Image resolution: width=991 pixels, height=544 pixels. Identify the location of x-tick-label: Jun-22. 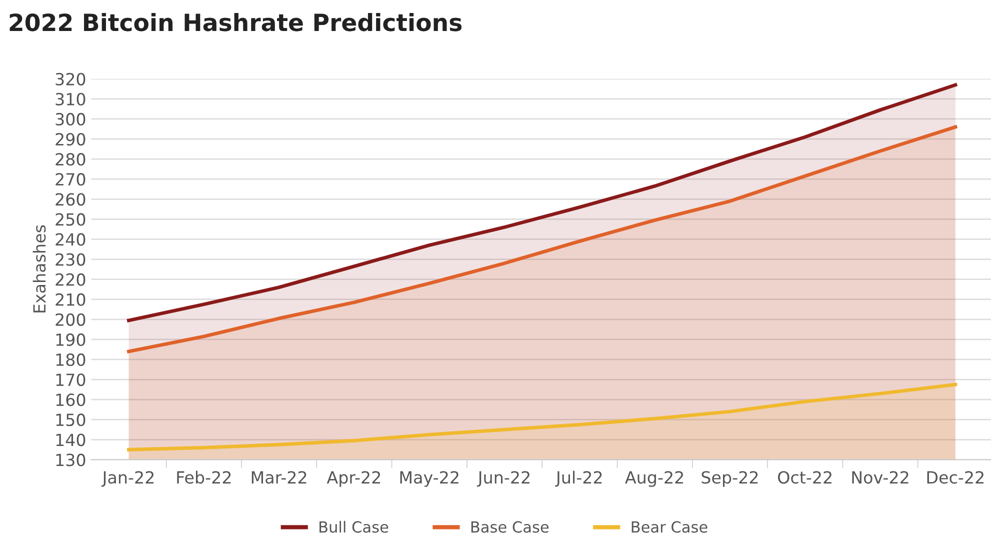
(503, 479).